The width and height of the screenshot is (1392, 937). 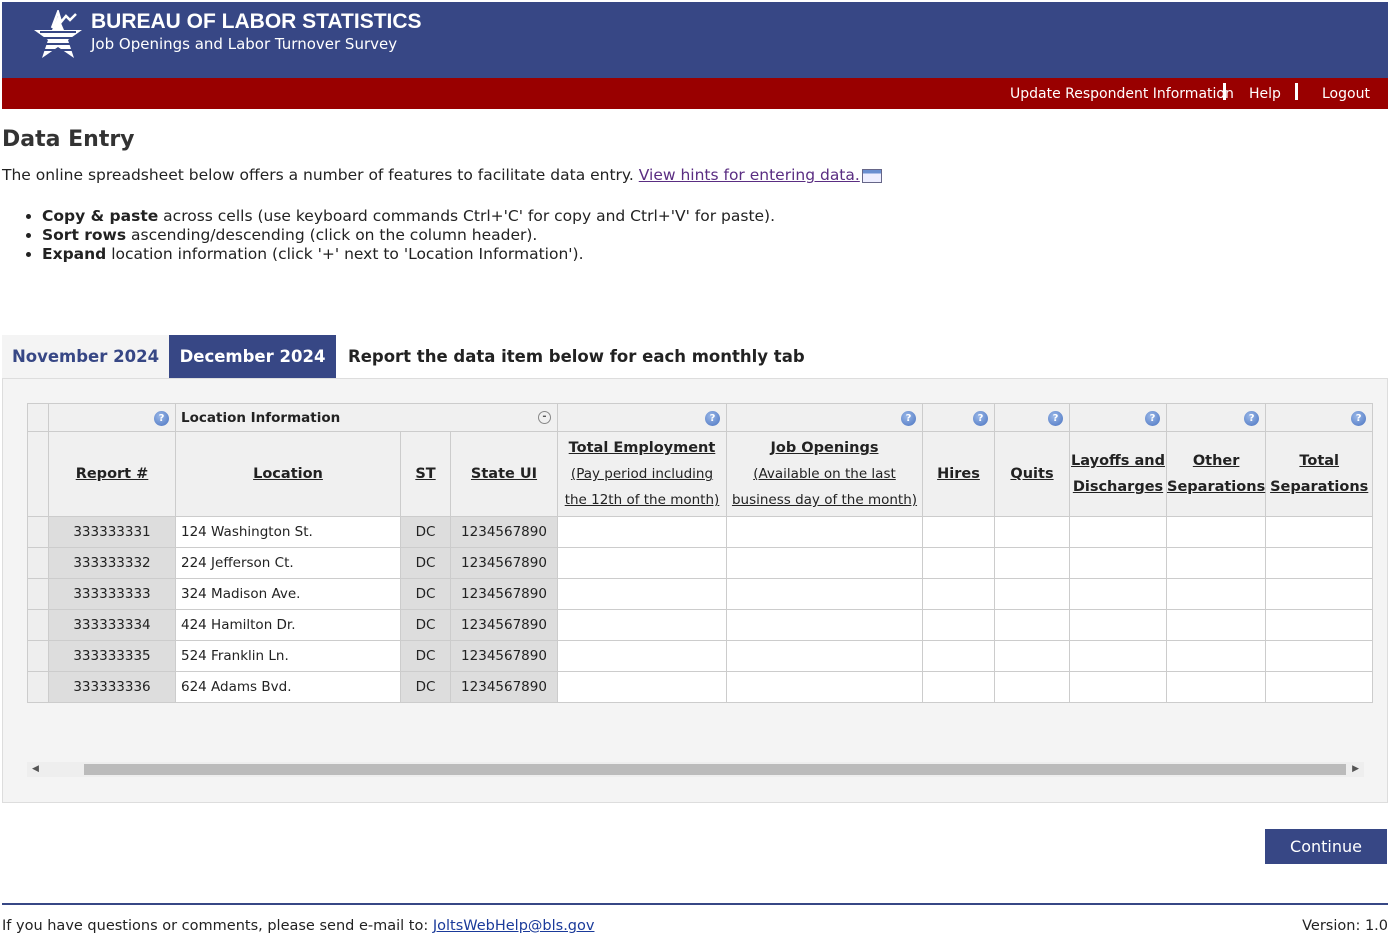 I want to click on table-row: 333333335 524 Franklin Ln. DC 1234567890, so click(x=700, y=656).